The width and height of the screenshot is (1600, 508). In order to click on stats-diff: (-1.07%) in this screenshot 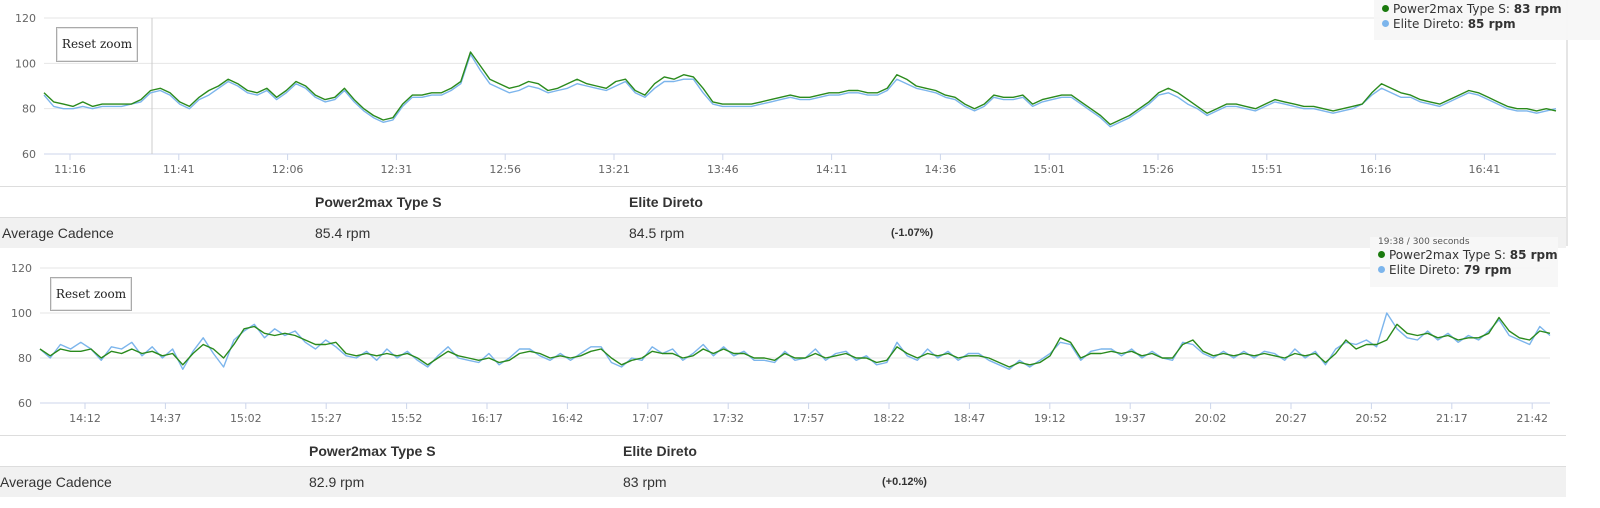, I will do `click(912, 232)`.